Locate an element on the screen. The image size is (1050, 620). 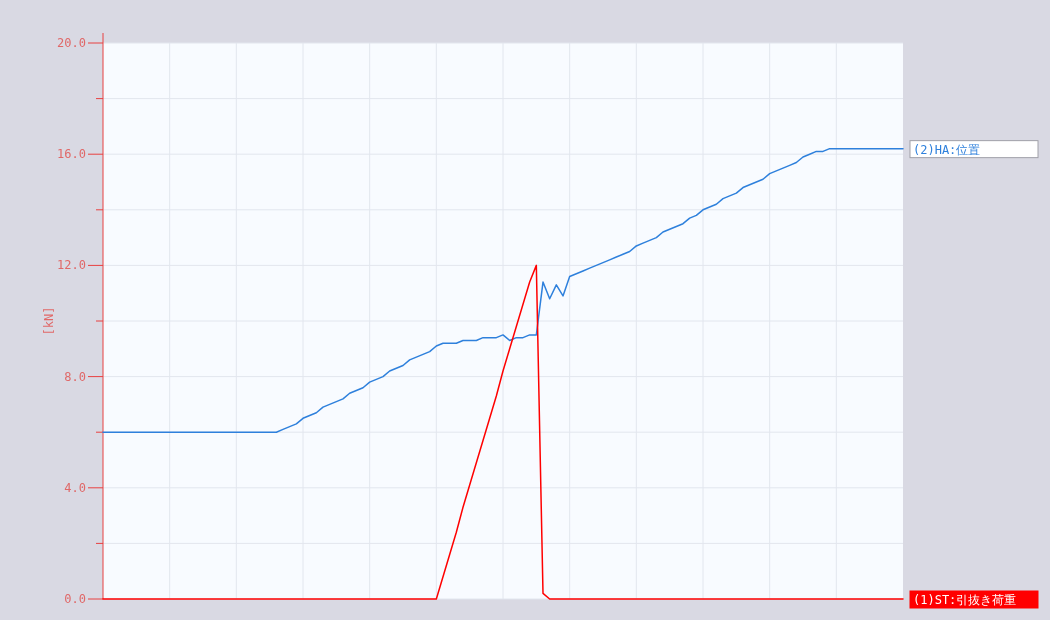
y-tick-label: 4.0 is located at coordinates (75, 487).